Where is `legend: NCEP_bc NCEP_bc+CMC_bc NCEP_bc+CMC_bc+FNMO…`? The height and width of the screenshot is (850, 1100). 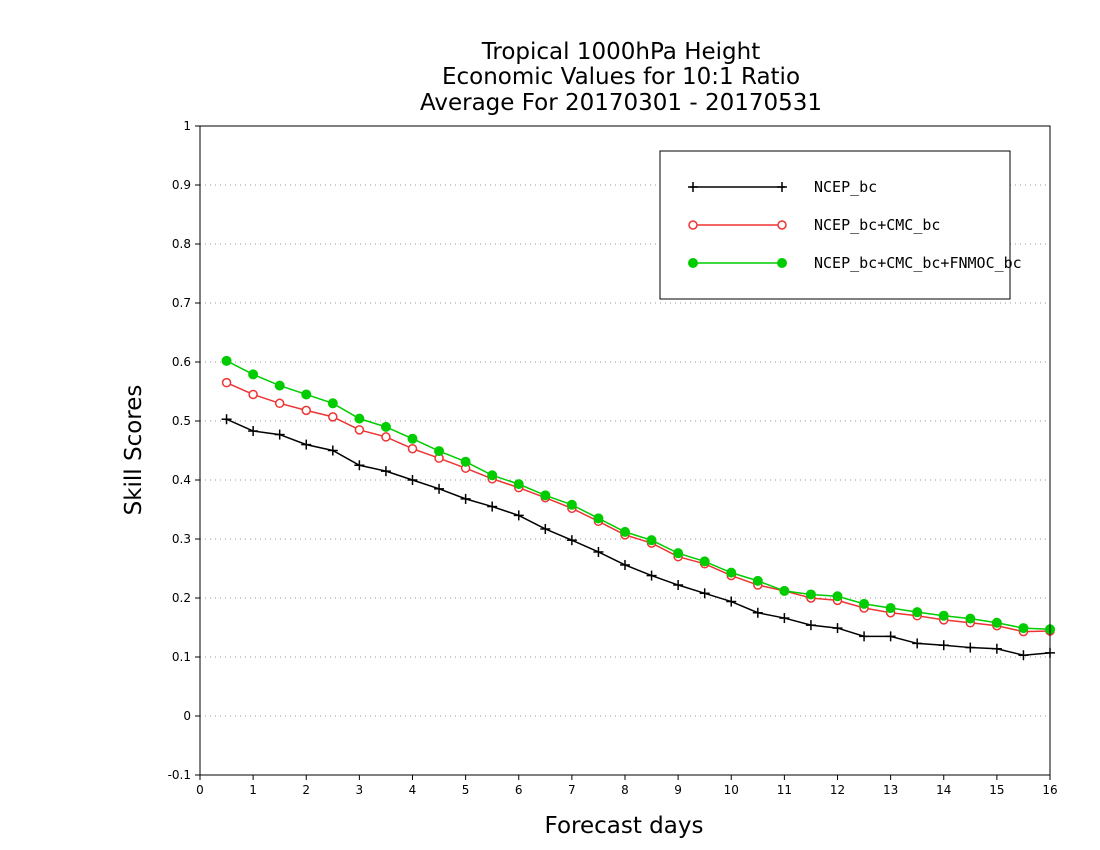
legend: NCEP_bc NCEP_bc+CMC_bc NCEP_bc+CMC_bc+FNMO… is located at coordinates (840, 225).